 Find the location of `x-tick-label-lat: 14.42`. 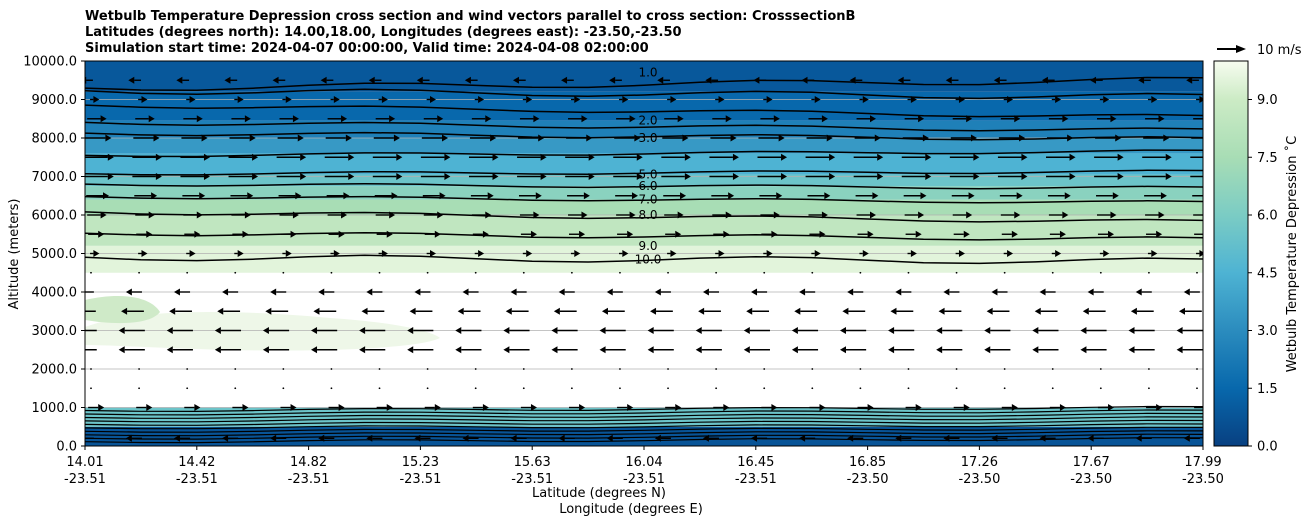

x-tick-label-lat: 14.42 is located at coordinates (196, 462).